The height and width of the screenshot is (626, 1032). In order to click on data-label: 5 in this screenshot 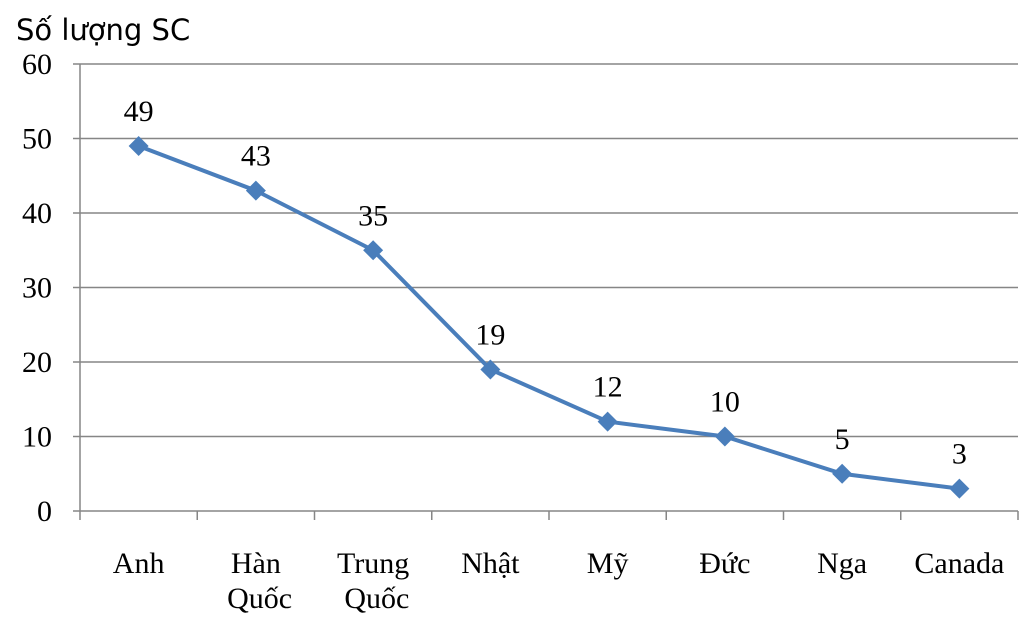, I will do `click(842, 439)`.